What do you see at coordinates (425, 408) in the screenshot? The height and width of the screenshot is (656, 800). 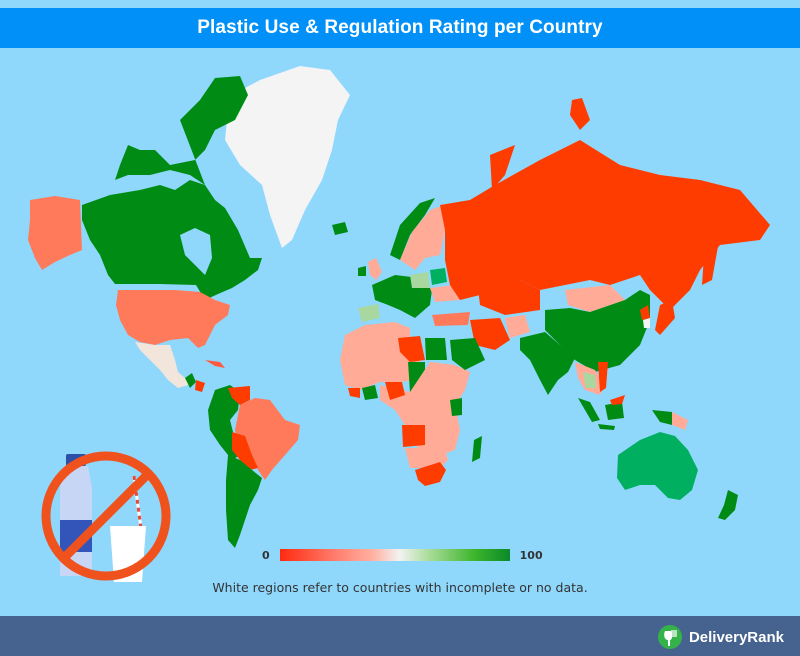 I see `region-central-africa` at bounding box center [425, 408].